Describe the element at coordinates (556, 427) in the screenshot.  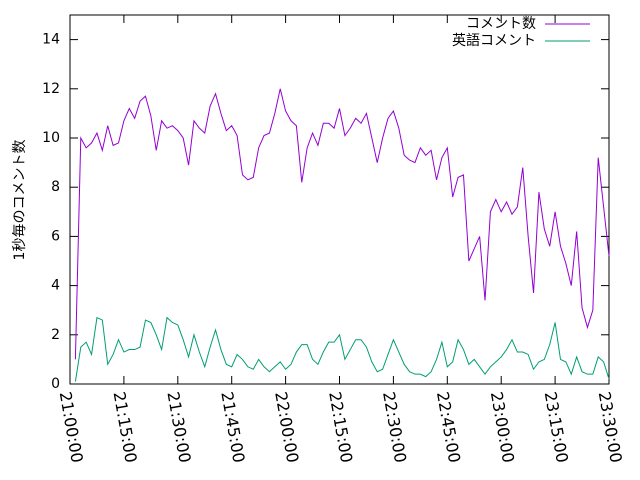
I see `x-tick-label: 23:15:00` at that location.